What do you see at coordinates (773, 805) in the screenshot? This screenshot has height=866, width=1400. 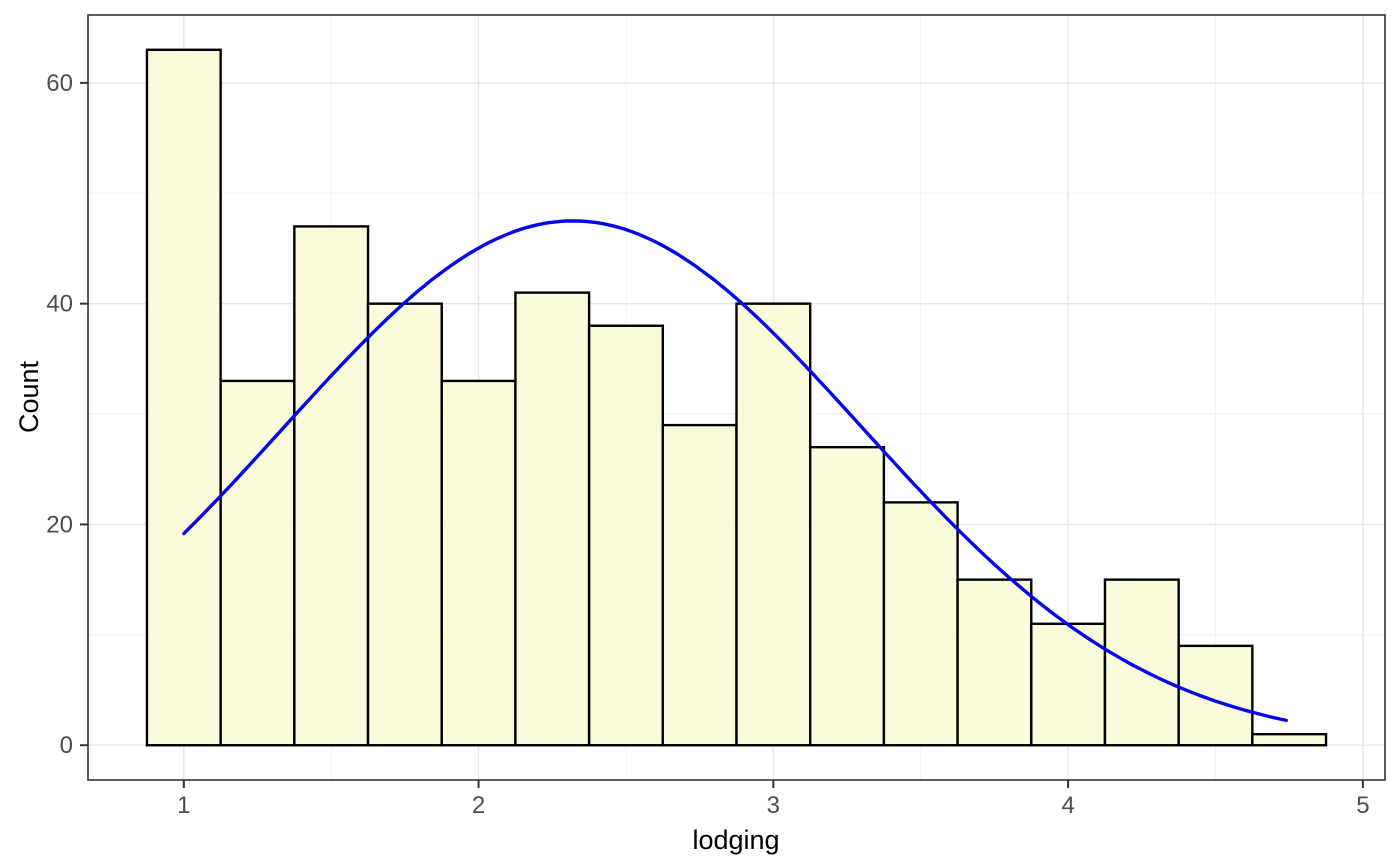 I see `x-tick-label: 3` at bounding box center [773, 805].